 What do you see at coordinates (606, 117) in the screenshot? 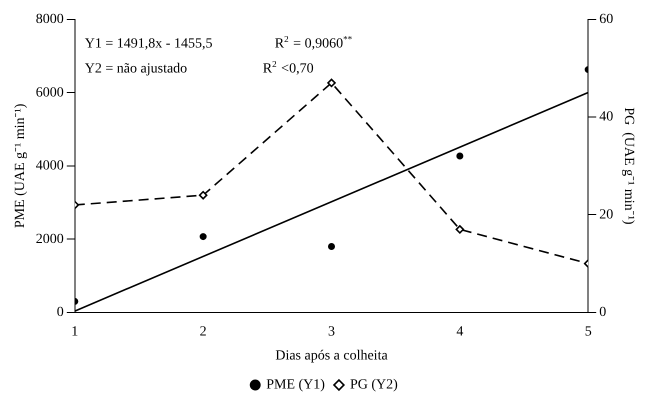
I see `y2-tick-label: 40` at bounding box center [606, 117].